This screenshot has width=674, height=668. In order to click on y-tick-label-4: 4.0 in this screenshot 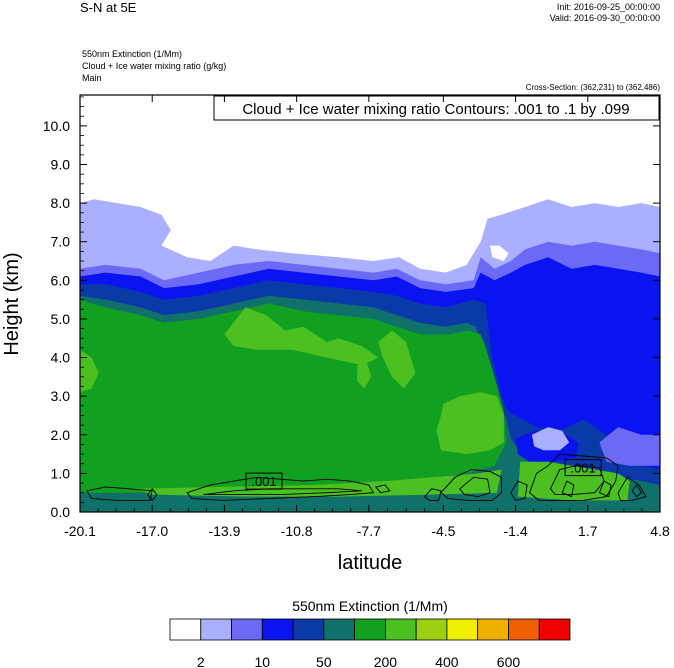, I will do `click(61, 358)`.